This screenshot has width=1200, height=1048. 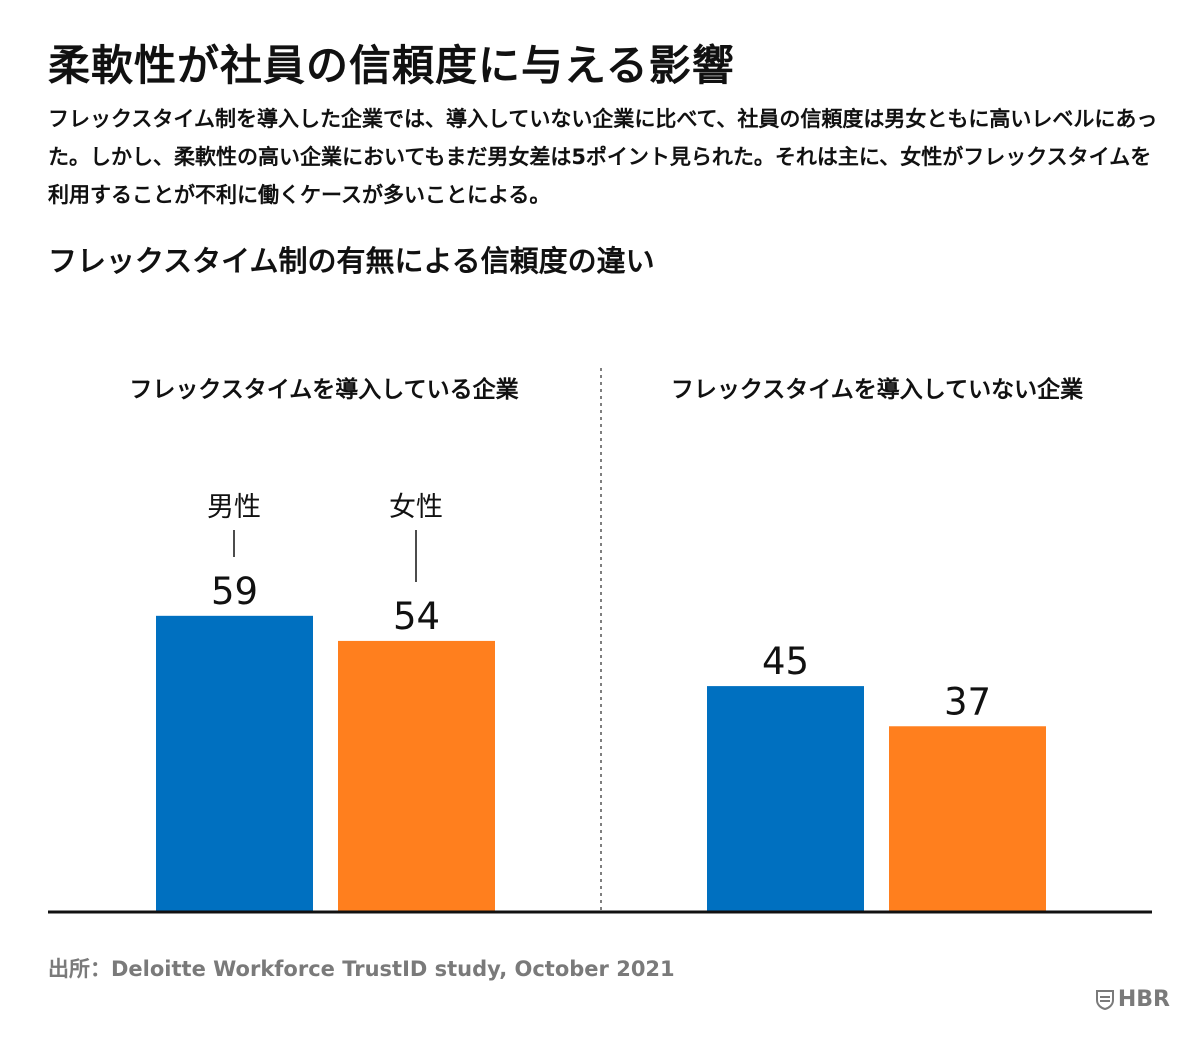 I want to click on value-label-men-group-2: 45, so click(x=785, y=661).